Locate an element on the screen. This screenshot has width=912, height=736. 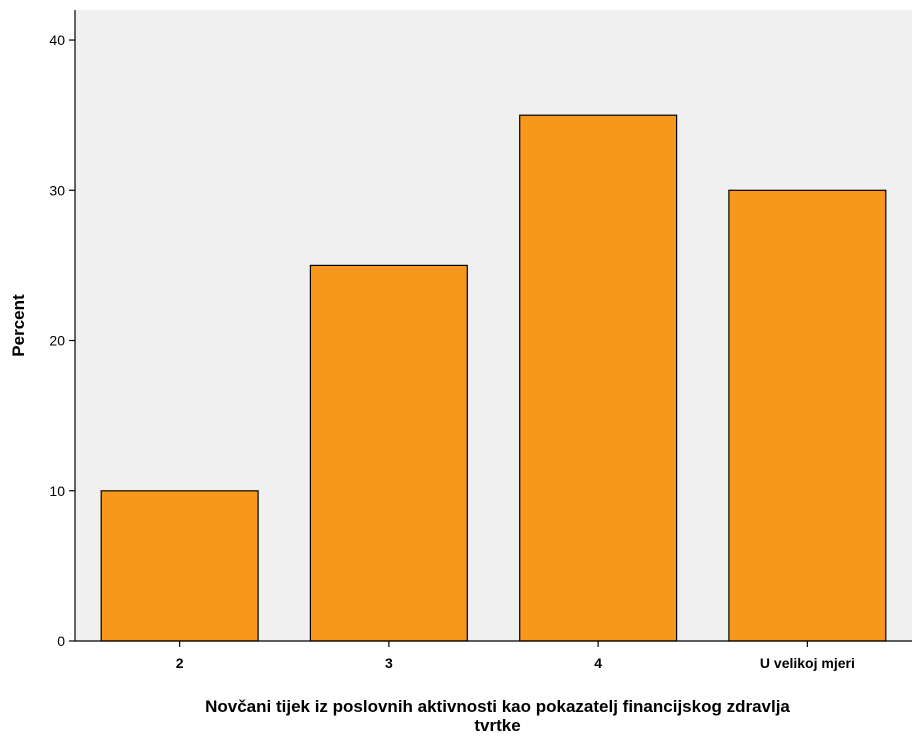
y-tick-label: 40 is located at coordinates (57, 40).